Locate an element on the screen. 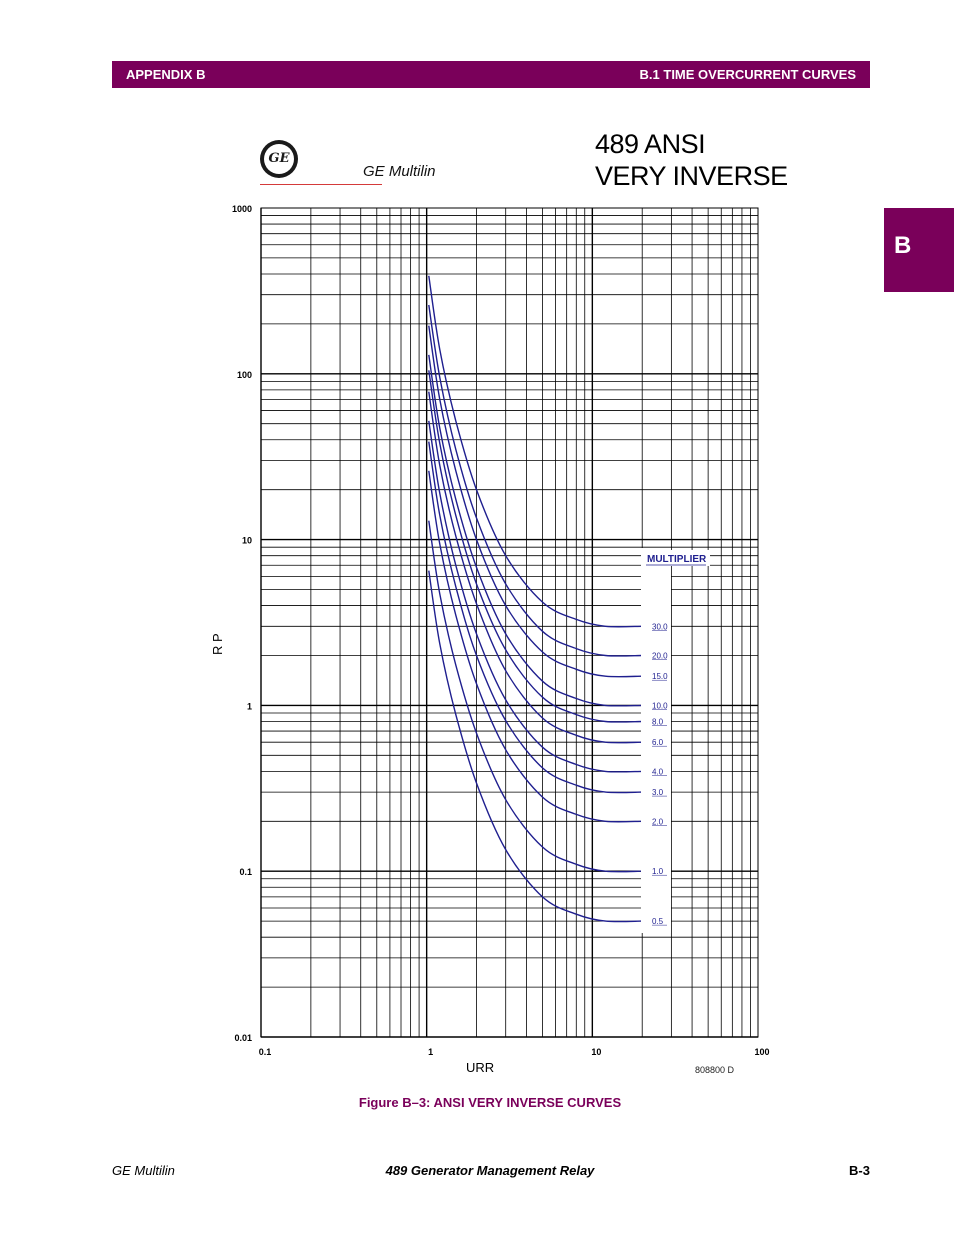  curve-layer is located at coordinates (535, 599).